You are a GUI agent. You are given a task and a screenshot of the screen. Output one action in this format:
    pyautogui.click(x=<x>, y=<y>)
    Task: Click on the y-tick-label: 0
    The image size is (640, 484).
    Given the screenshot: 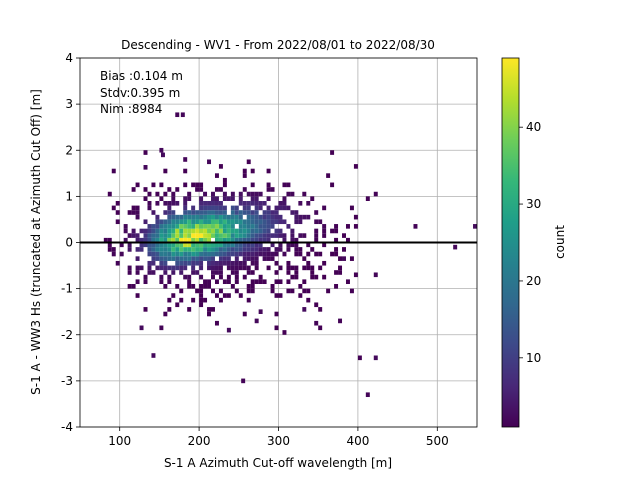 What is the action you would take?
    pyautogui.click(x=69, y=243)
    